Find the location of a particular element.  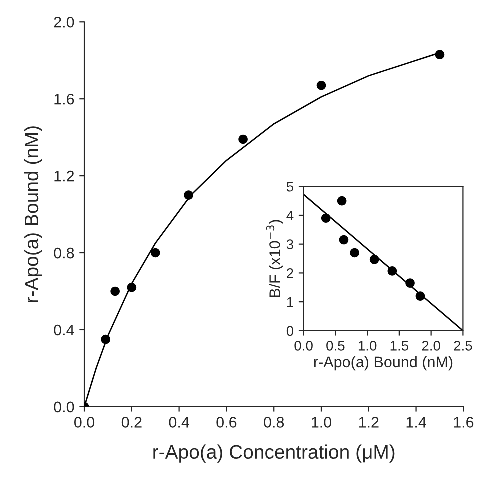

y-tick-label: 0.8 is located at coordinates (64, 253).